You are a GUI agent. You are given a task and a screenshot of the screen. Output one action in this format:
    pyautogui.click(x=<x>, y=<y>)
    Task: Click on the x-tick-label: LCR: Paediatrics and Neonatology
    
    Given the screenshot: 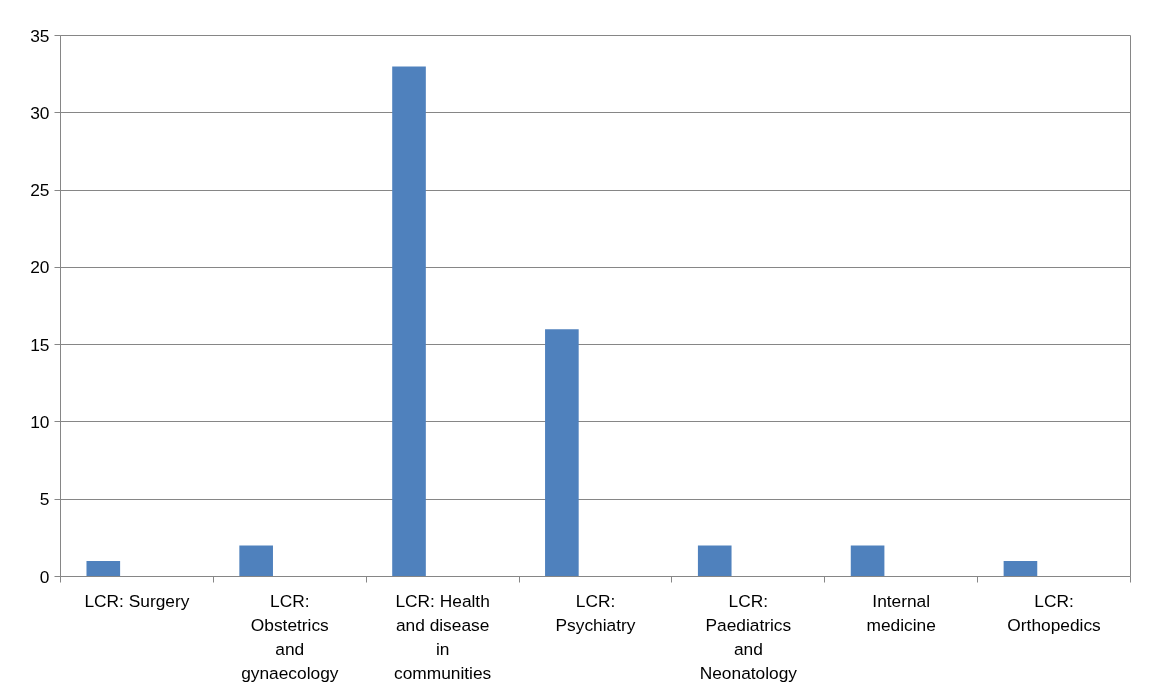 What is the action you would take?
    pyautogui.click(x=748, y=636)
    